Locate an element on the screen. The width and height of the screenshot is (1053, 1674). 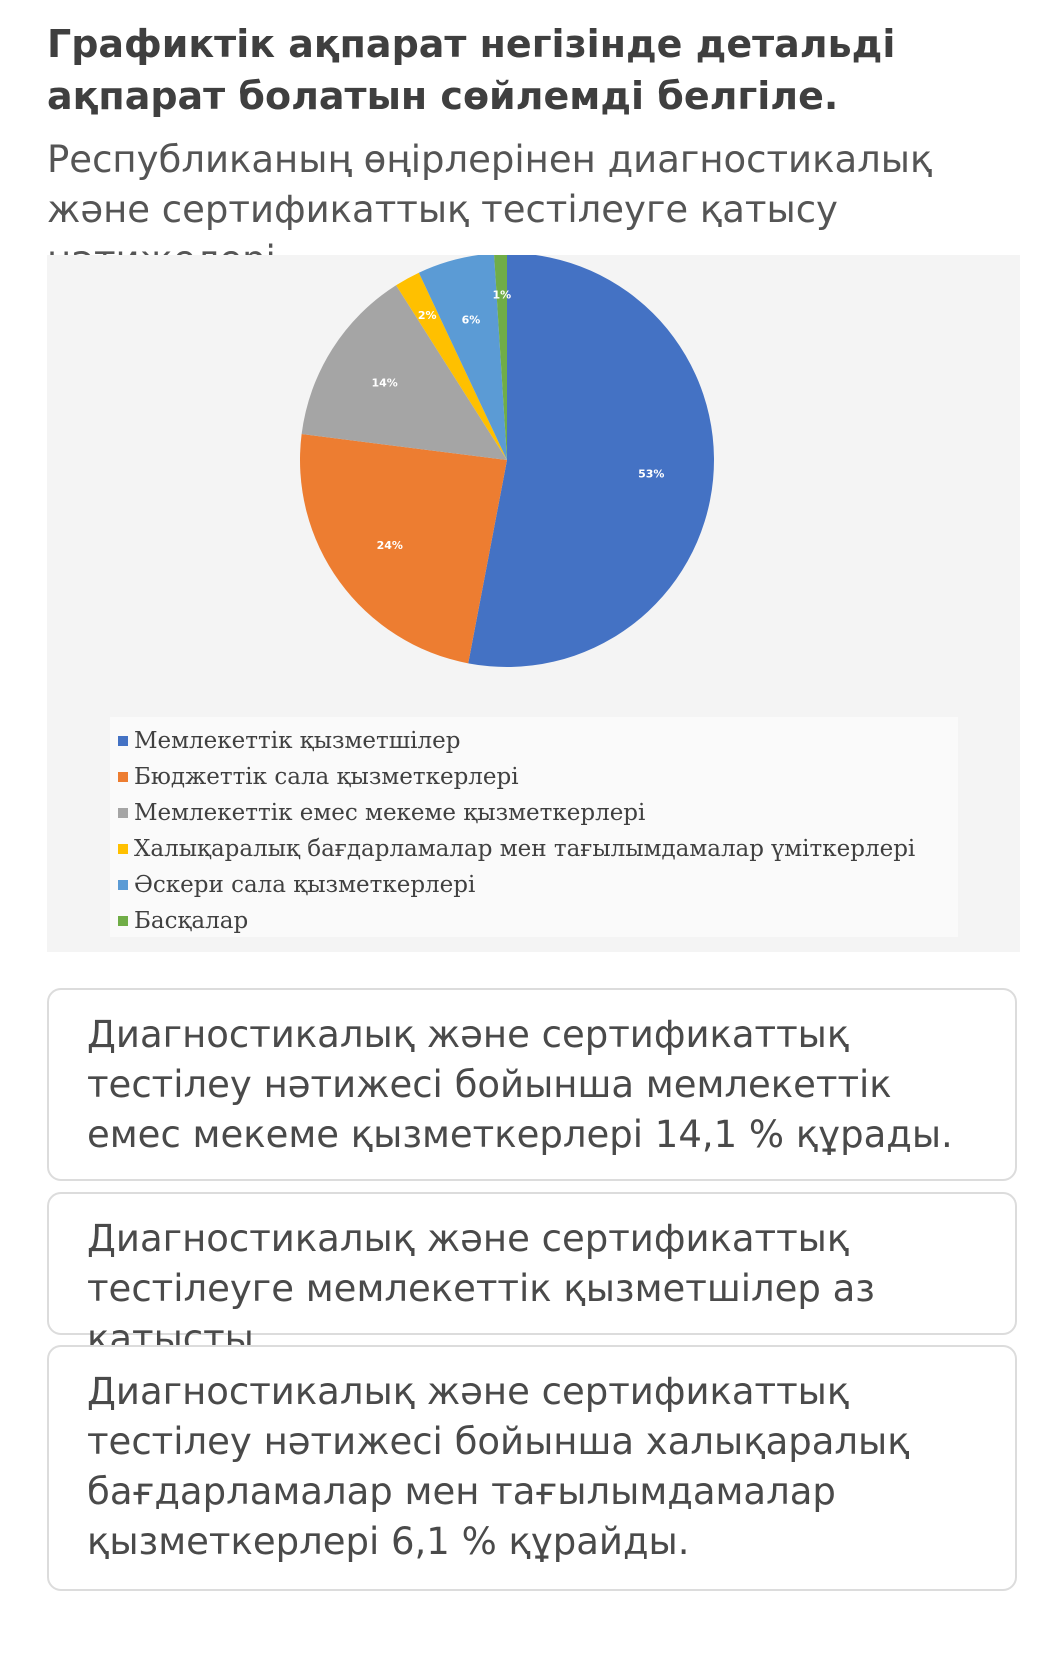
legend-item-3: Мемлекеттік емес мекеме қызметкерлері is located at coordinates (538, 813).